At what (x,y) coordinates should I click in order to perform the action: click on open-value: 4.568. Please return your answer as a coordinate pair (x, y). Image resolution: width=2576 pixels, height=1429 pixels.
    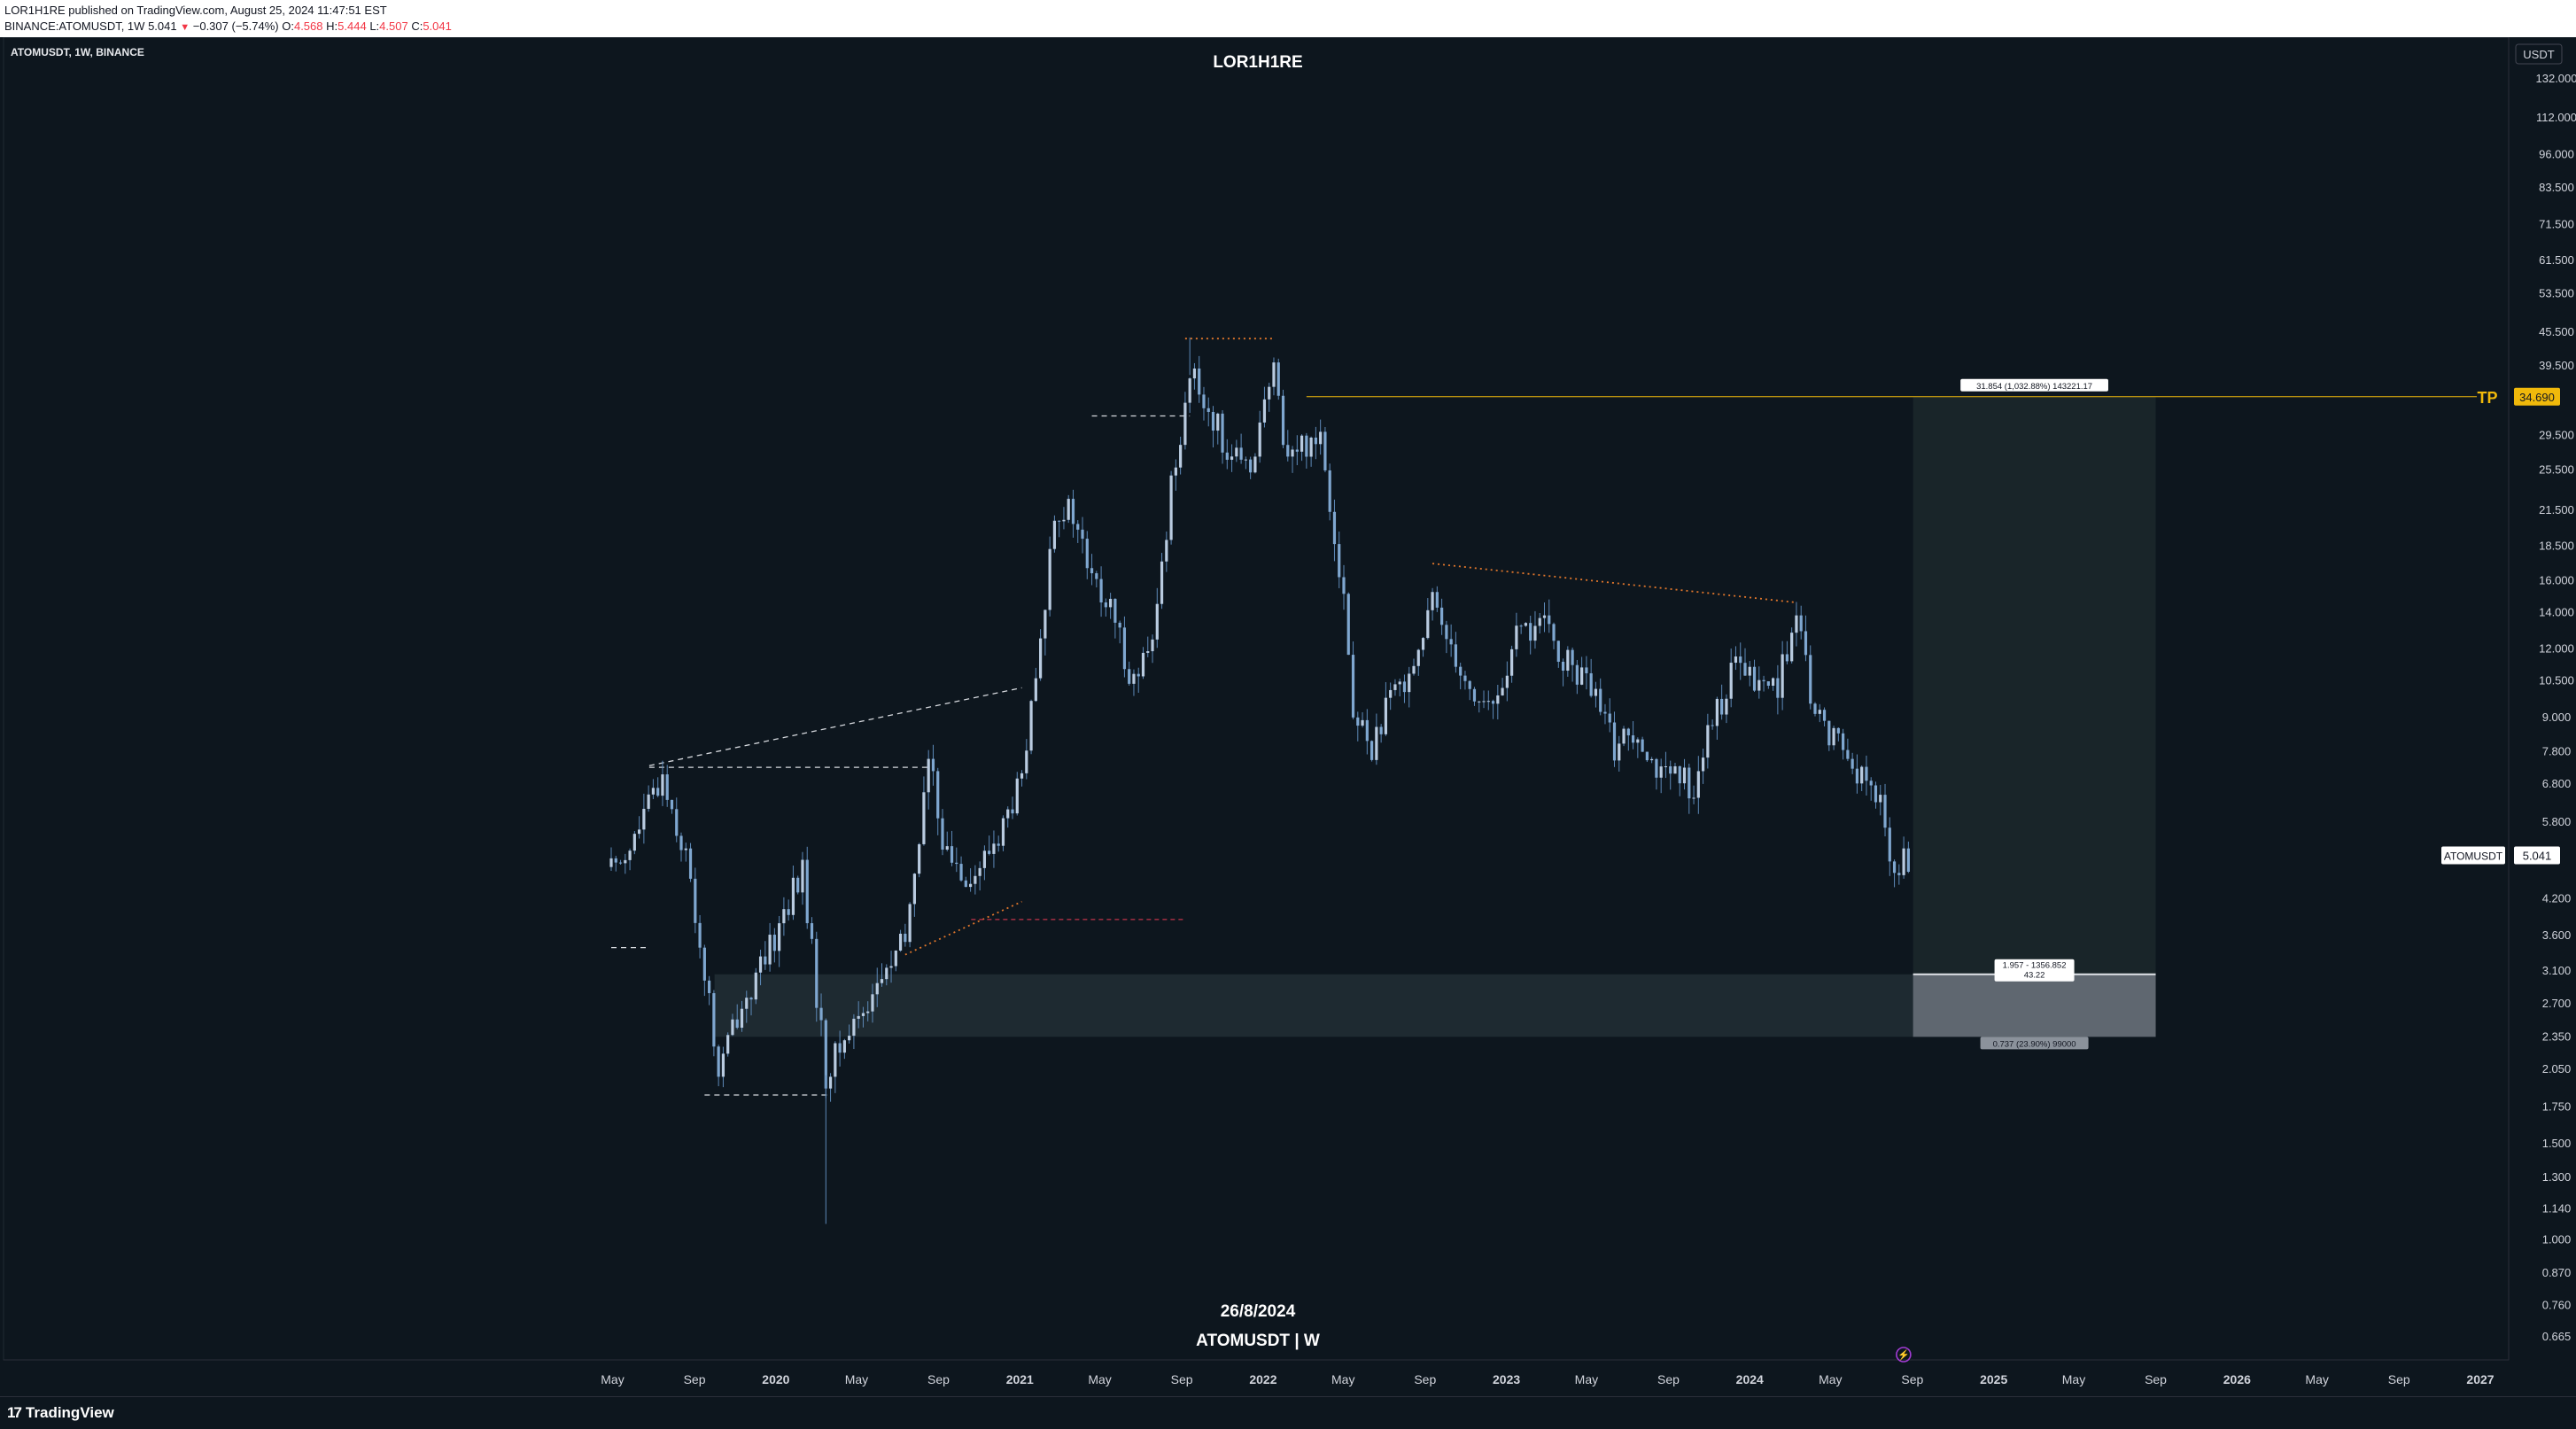
    Looking at the image, I should click on (308, 26).